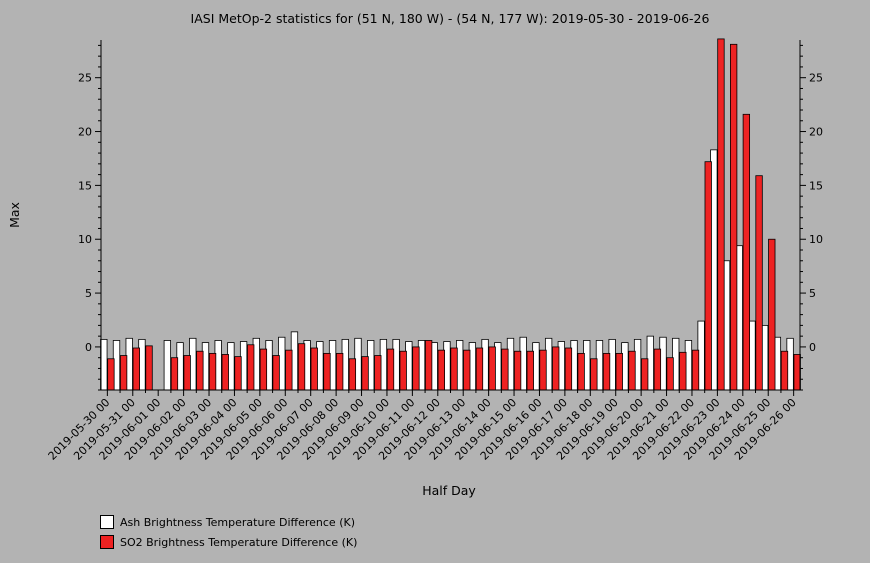 Image resolution: width=870 pixels, height=563 pixels. What do you see at coordinates (107, 542) in the screenshot?
I see `legend-swatch-so2` at bounding box center [107, 542].